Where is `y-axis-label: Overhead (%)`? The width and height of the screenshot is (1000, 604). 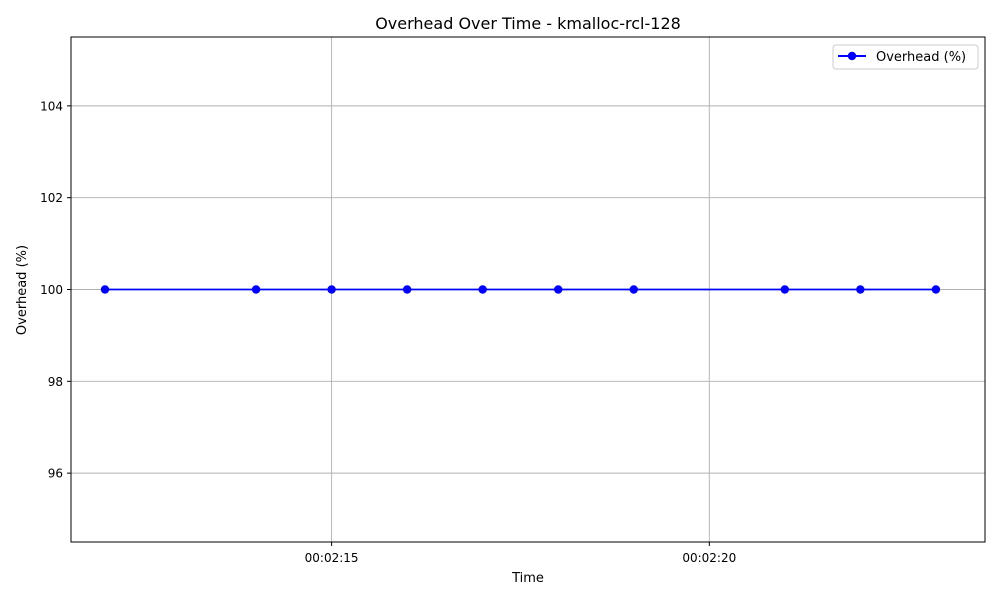
y-axis-label: Overhead (%) is located at coordinates (22, 290).